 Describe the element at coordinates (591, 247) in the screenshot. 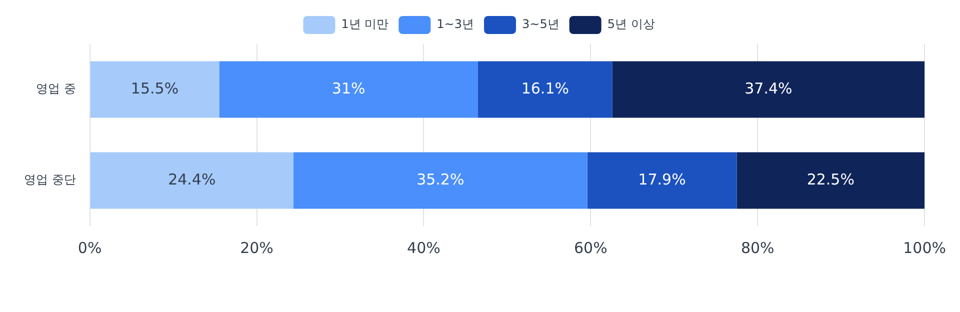

I see `x-tick-label: 60%` at that location.